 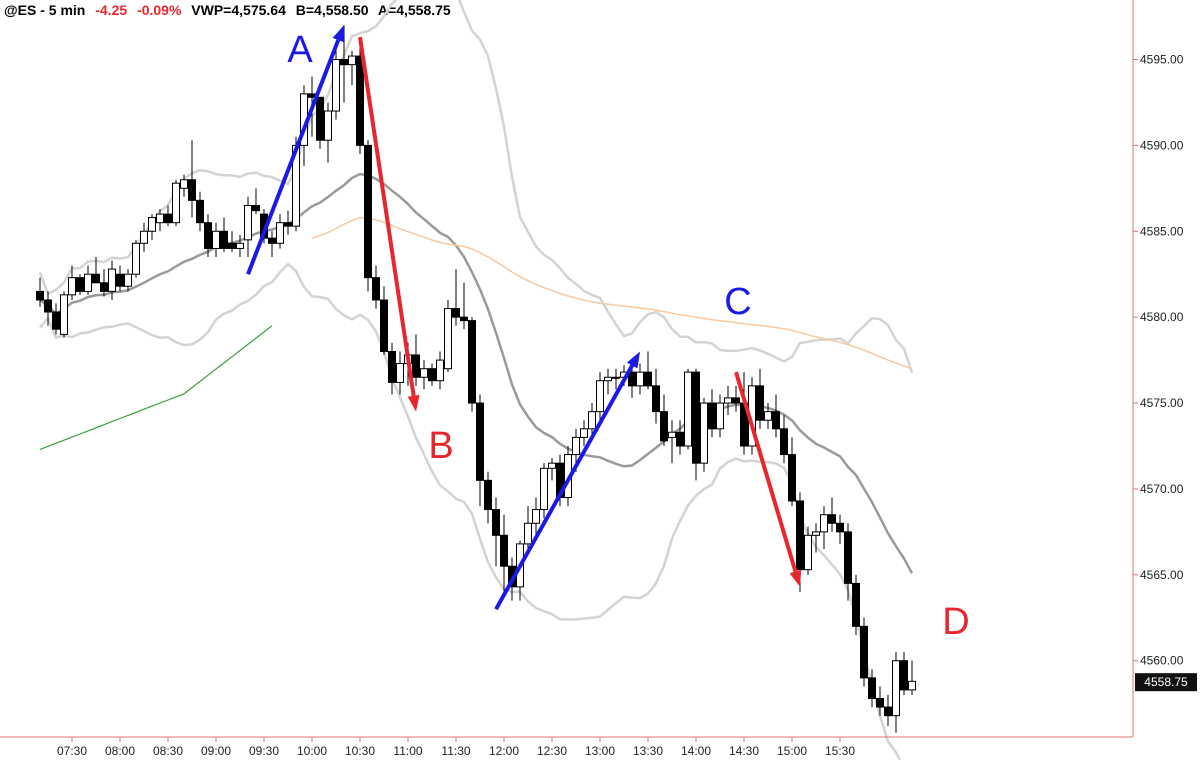 What do you see at coordinates (312, 751) in the screenshot?
I see `time-tick-label: 10:00` at bounding box center [312, 751].